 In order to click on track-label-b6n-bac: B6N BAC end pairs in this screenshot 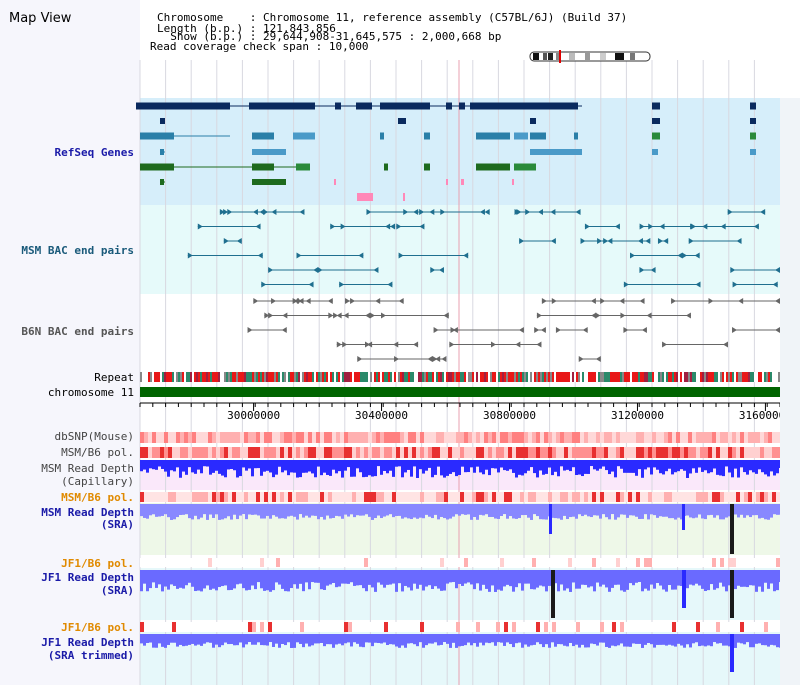, I will do `click(77, 331)`.